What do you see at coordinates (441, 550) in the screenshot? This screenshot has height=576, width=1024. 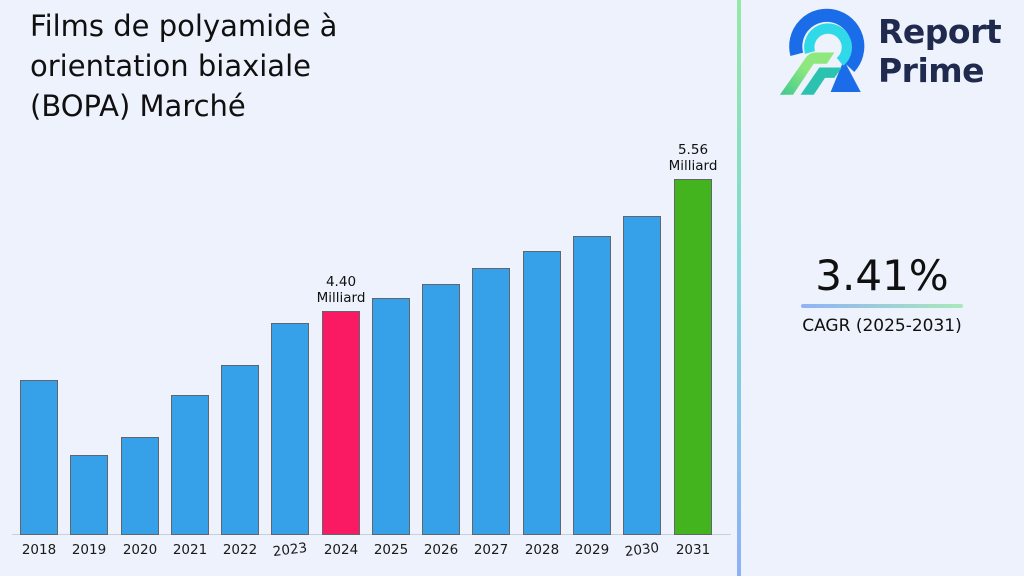 I see `x-tick-2026: 2026` at bounding box center [441, 550].